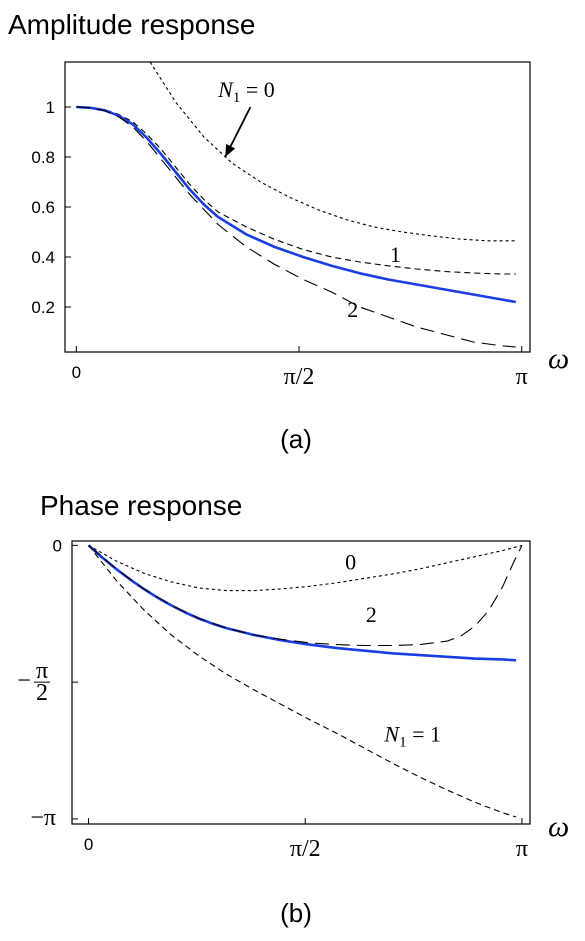 This screenshot has height=941, width=585. Describe the element at coordinates (42, 671) in the screenshot. I see `fraction-numerator: π` at that location.